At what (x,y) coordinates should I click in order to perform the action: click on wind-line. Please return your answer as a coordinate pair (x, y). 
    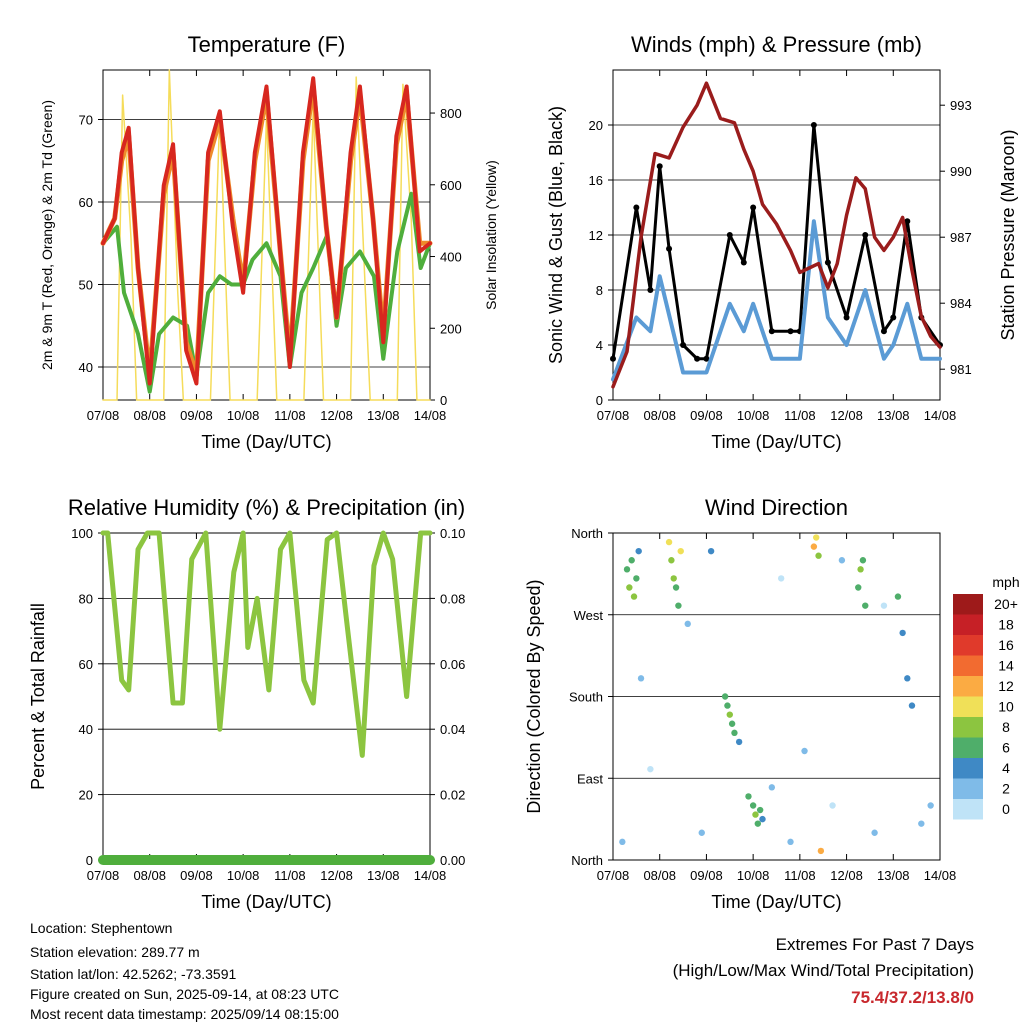
    Looking at the image, I should click on (776, 300).